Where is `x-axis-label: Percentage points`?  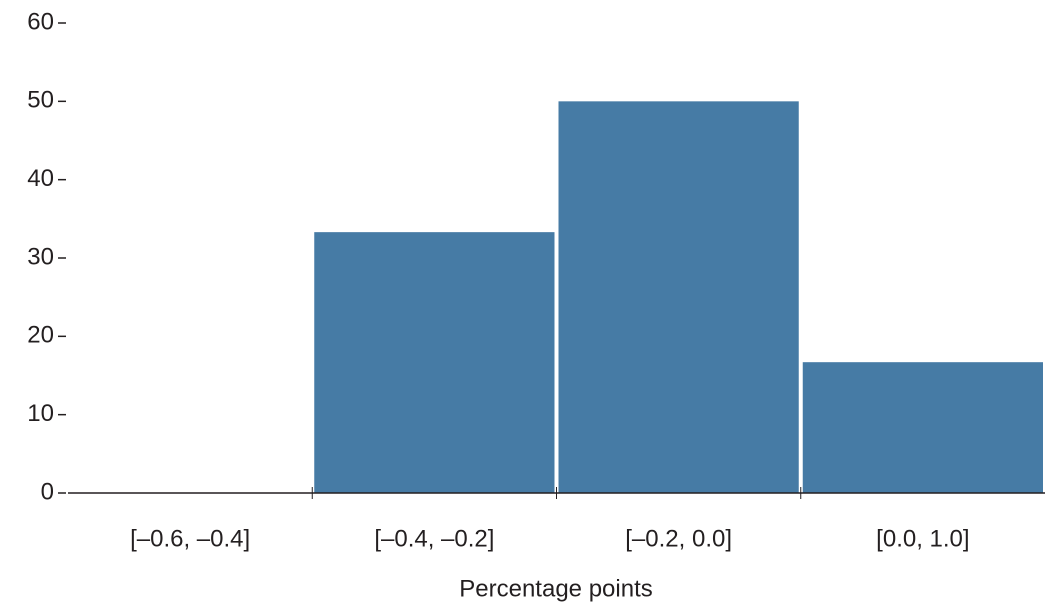
x-axis-label: Percentage points is located at coordinates (555, 588).